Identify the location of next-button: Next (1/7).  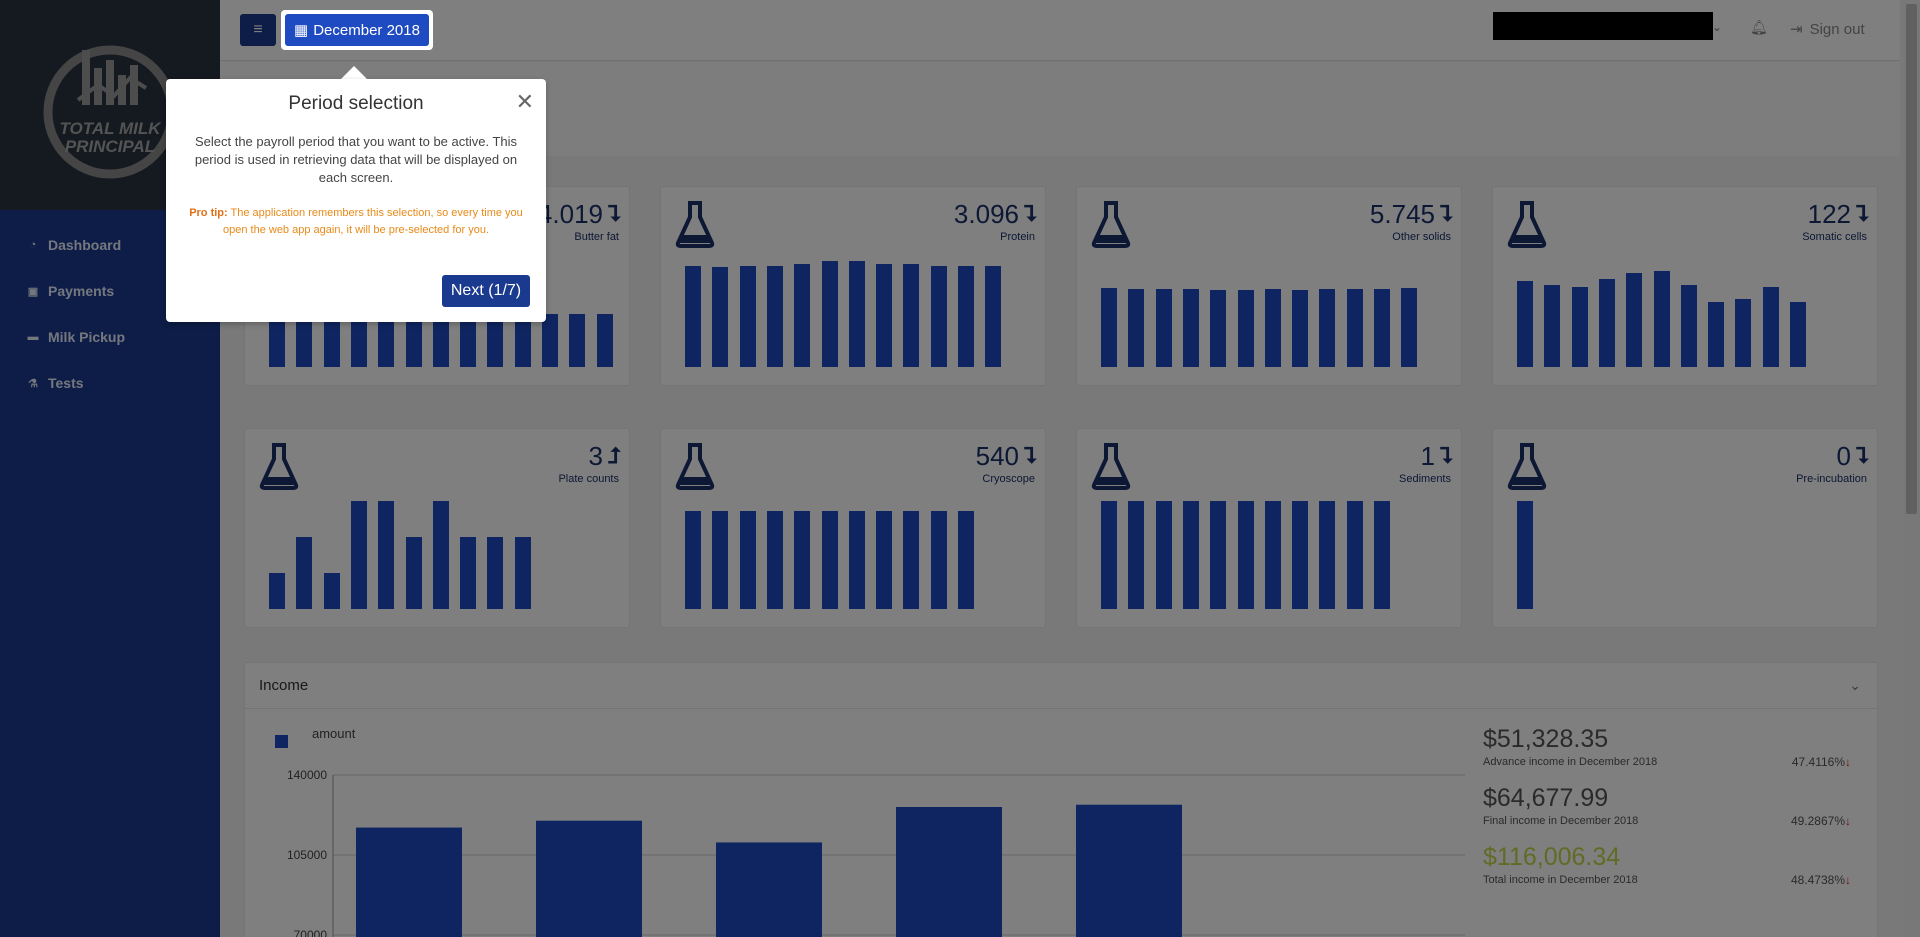
(486, 291).